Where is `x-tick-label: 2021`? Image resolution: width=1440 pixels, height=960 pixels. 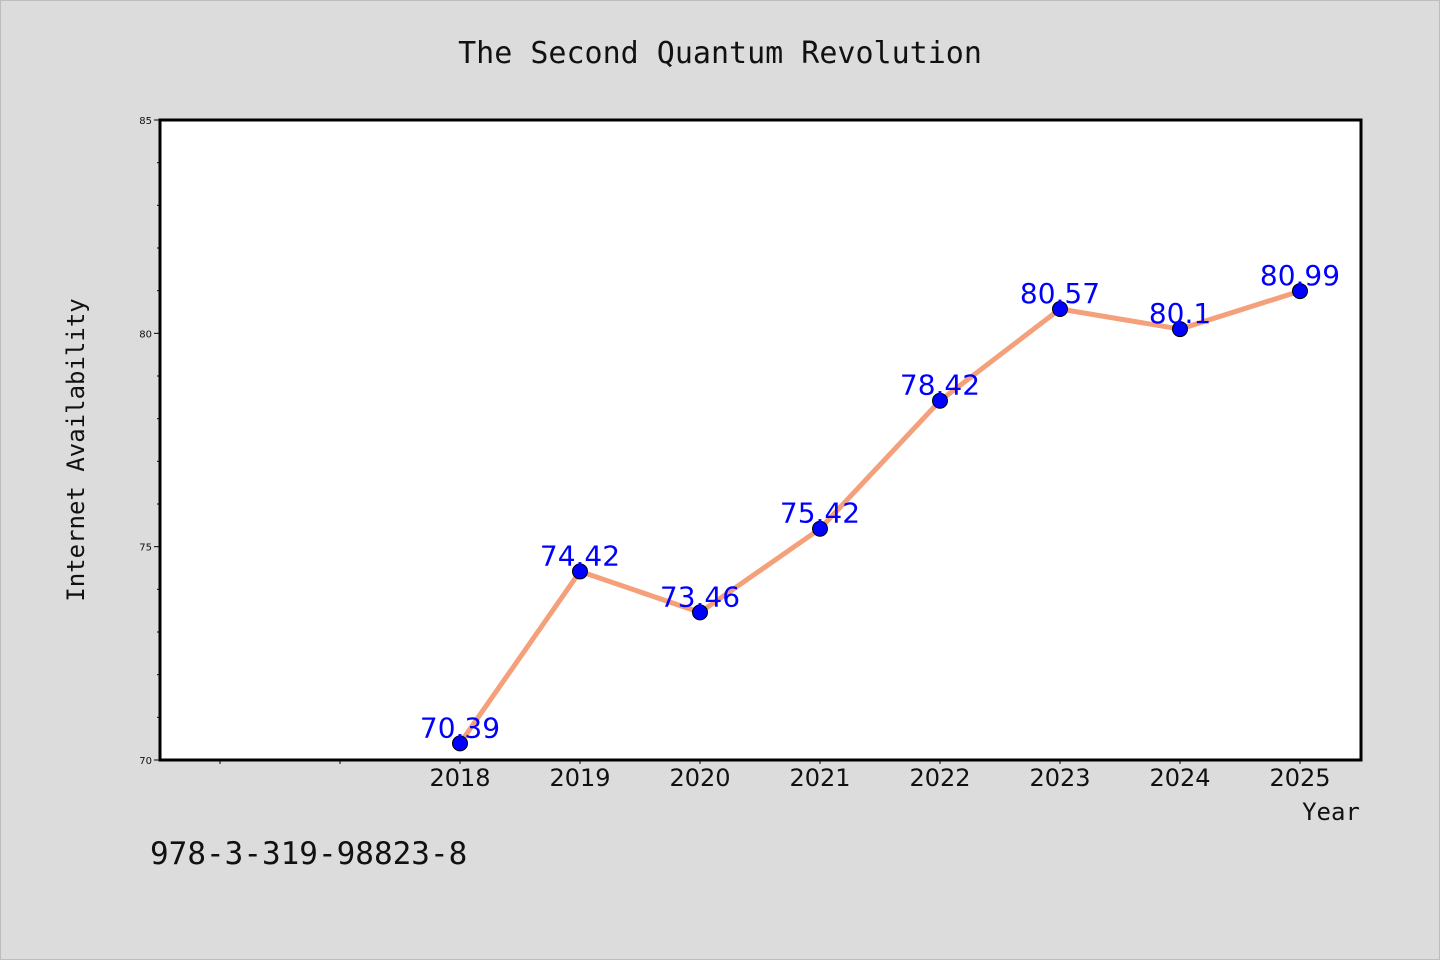 x-tick-label: 2021 is located at coordinates (819, 778).